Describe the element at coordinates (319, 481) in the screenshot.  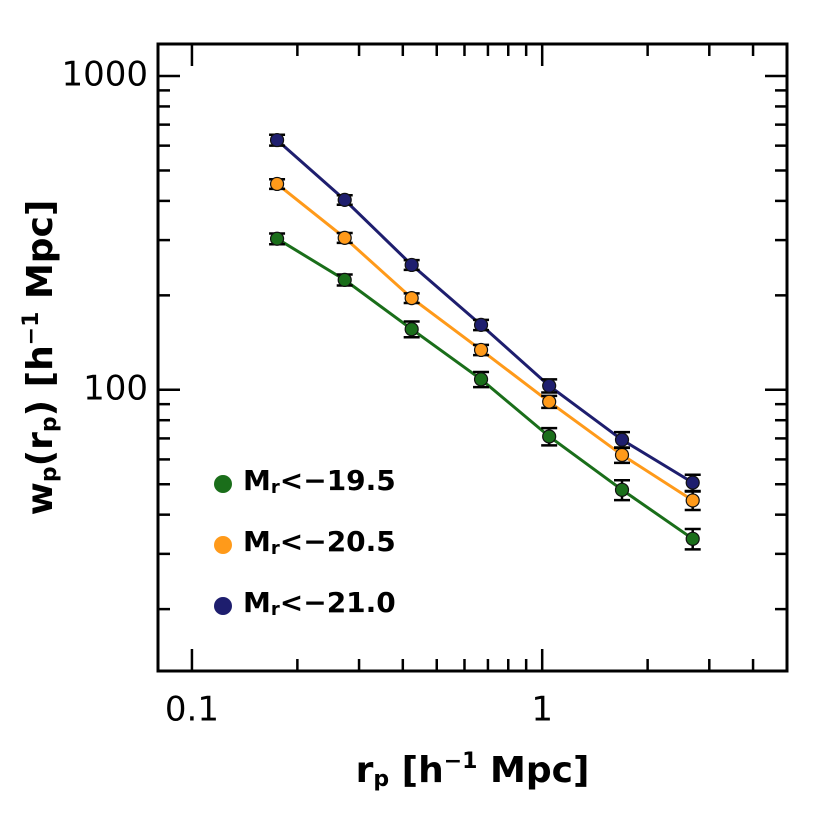
I see `legend-label: Mr<−19.5` at that location.